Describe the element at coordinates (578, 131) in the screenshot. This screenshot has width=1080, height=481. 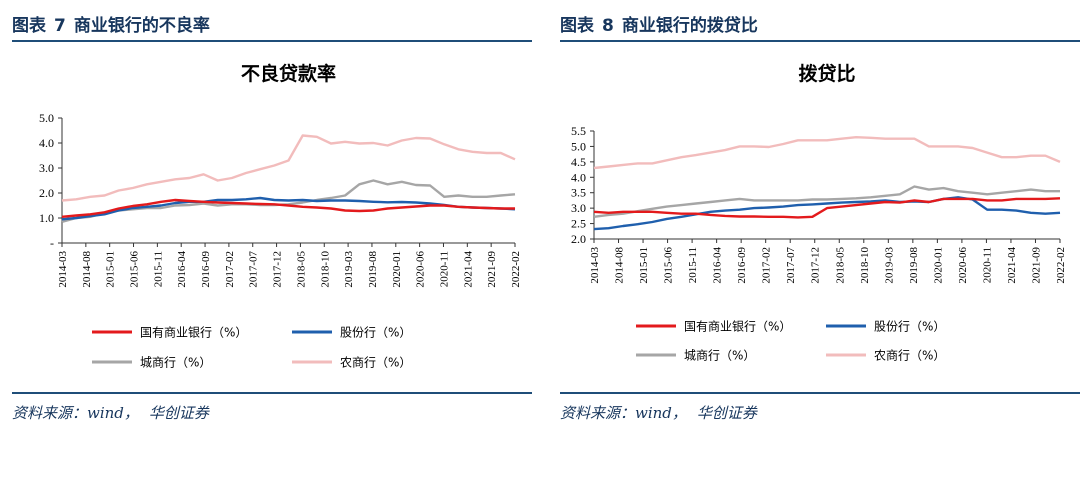
I see `y-tick-label: 5.5` at that location.